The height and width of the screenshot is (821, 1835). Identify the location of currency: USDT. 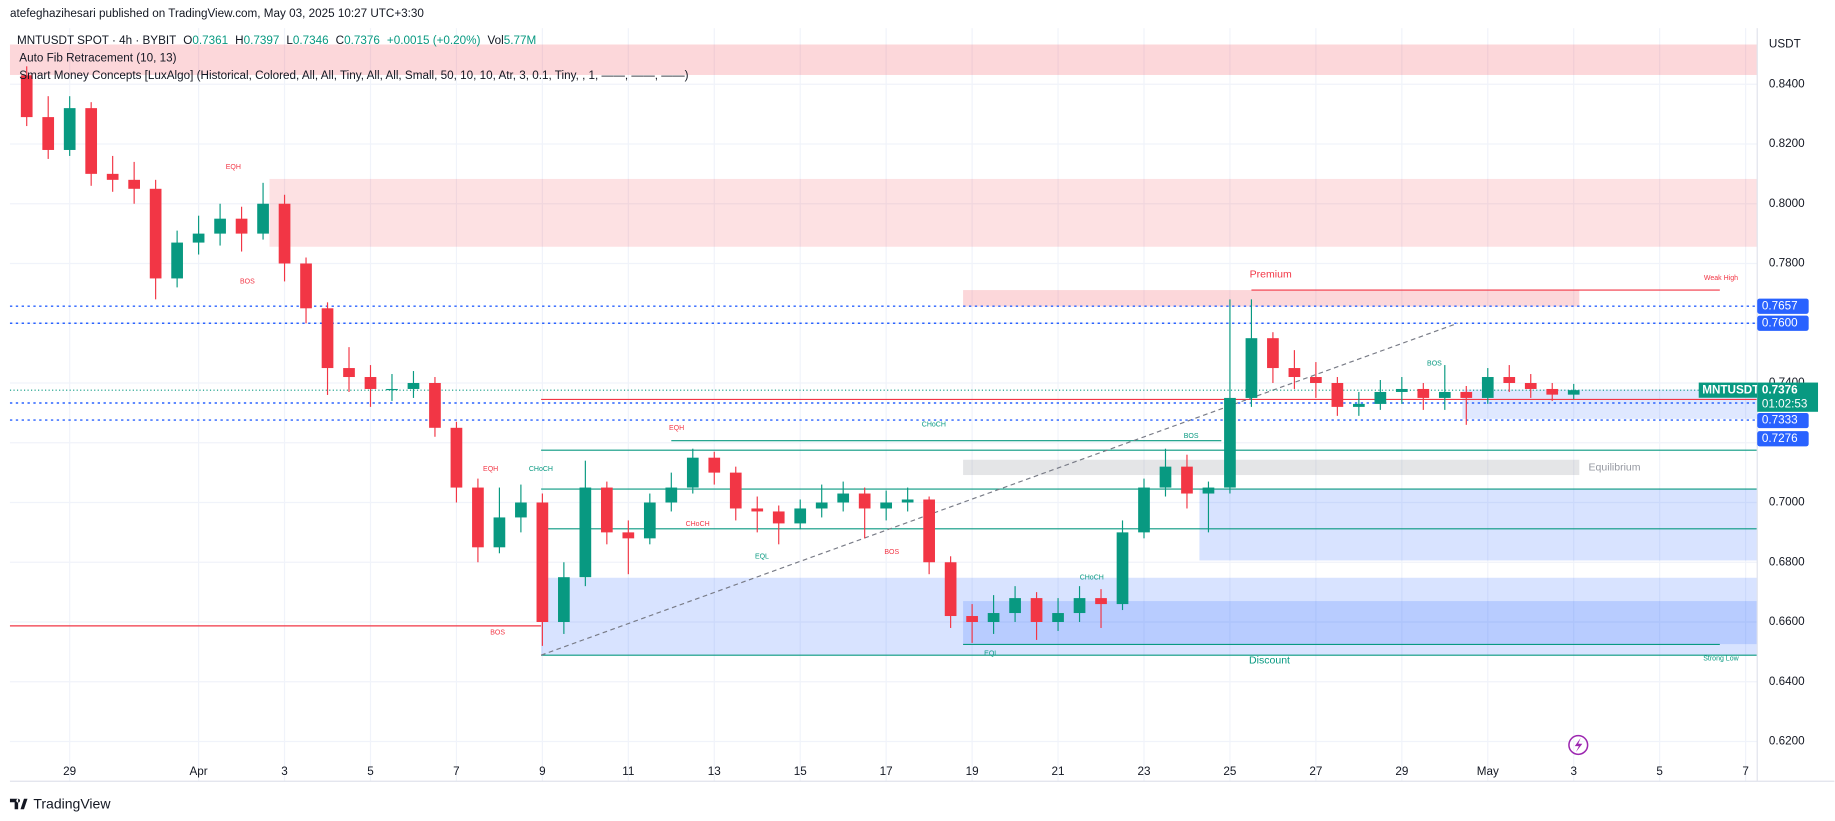
(1785, 44).